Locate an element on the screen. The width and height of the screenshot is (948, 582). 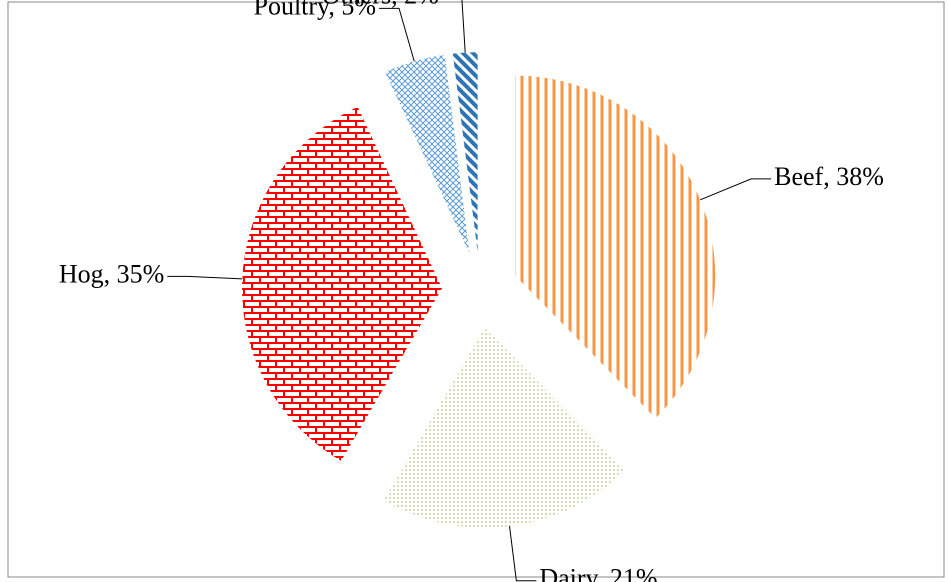
data-label: Dairy, 21% is located at coordinates (598, 573).